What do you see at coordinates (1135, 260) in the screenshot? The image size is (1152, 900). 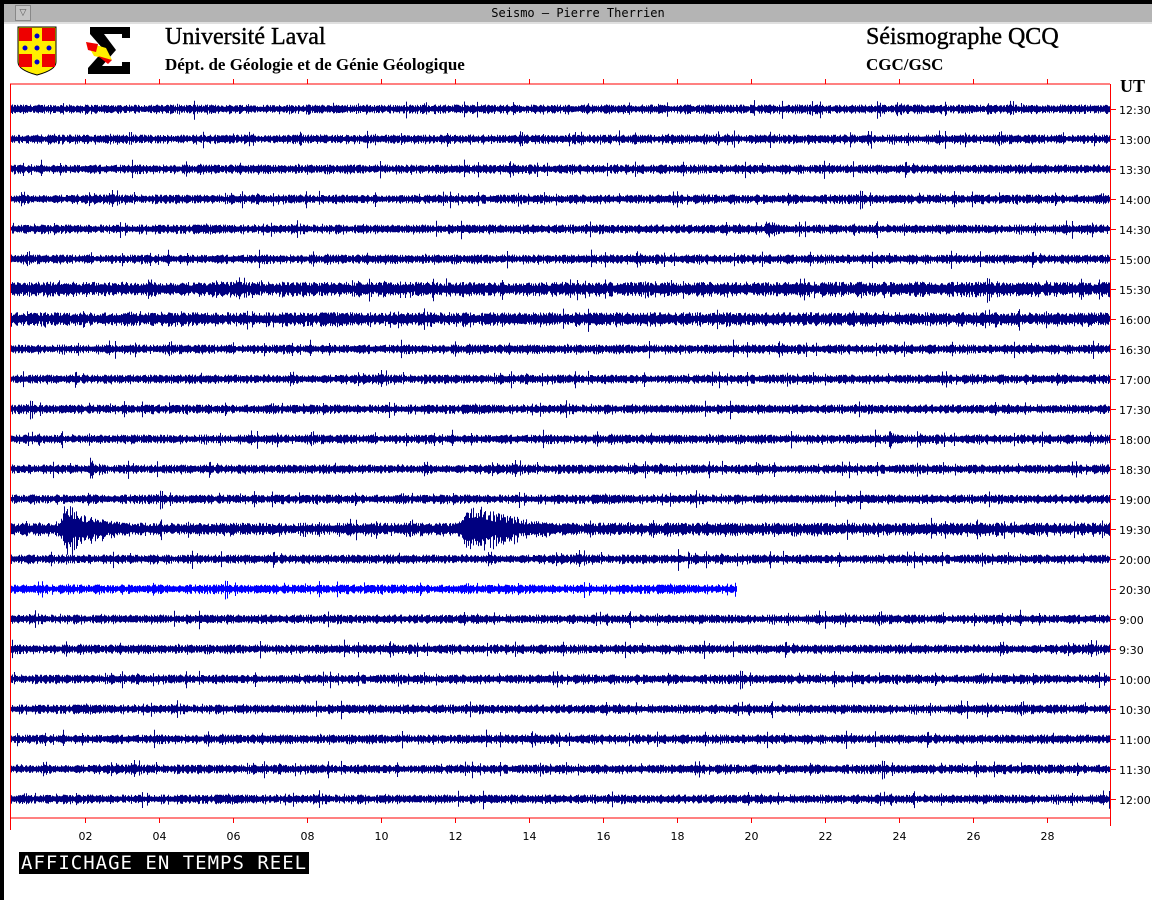 I see `trace-time-label: 15:00` at bounding box center [1135, 260].